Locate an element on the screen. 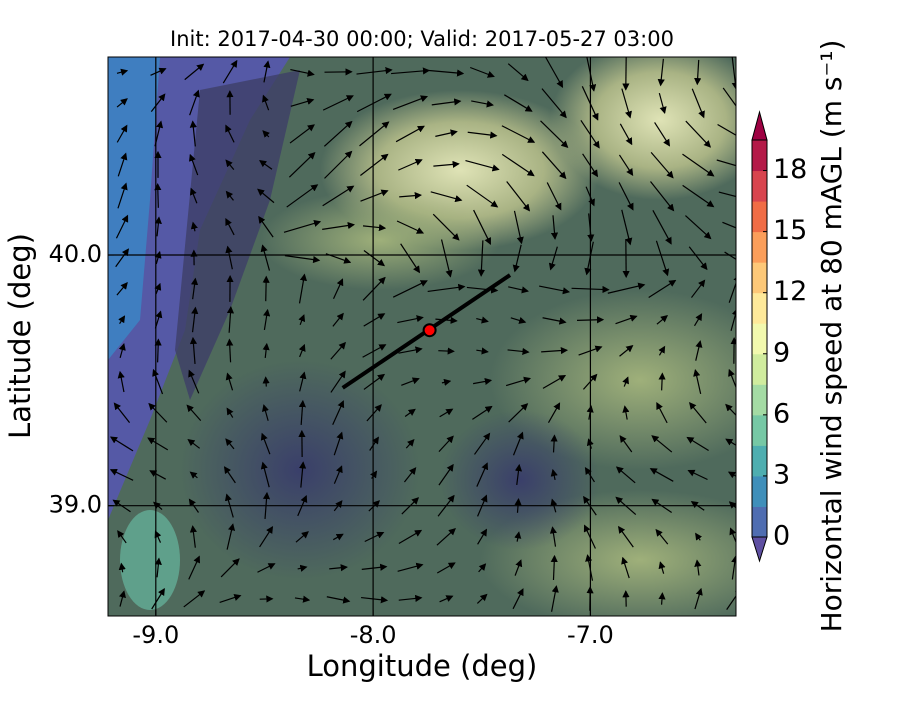  site-marker is located at coordinates (430, 330).